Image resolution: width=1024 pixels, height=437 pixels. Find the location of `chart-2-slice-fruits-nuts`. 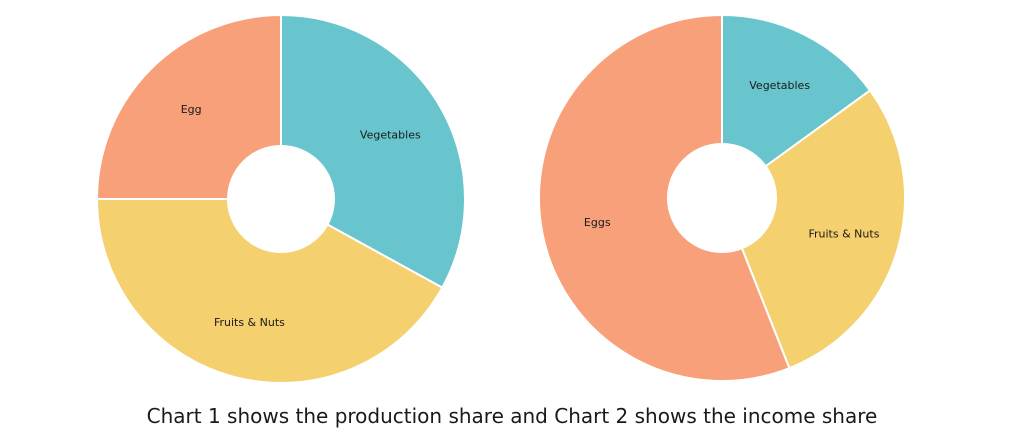

chart-2-slice-fruits-nuts is located at coordinates (813, 229).